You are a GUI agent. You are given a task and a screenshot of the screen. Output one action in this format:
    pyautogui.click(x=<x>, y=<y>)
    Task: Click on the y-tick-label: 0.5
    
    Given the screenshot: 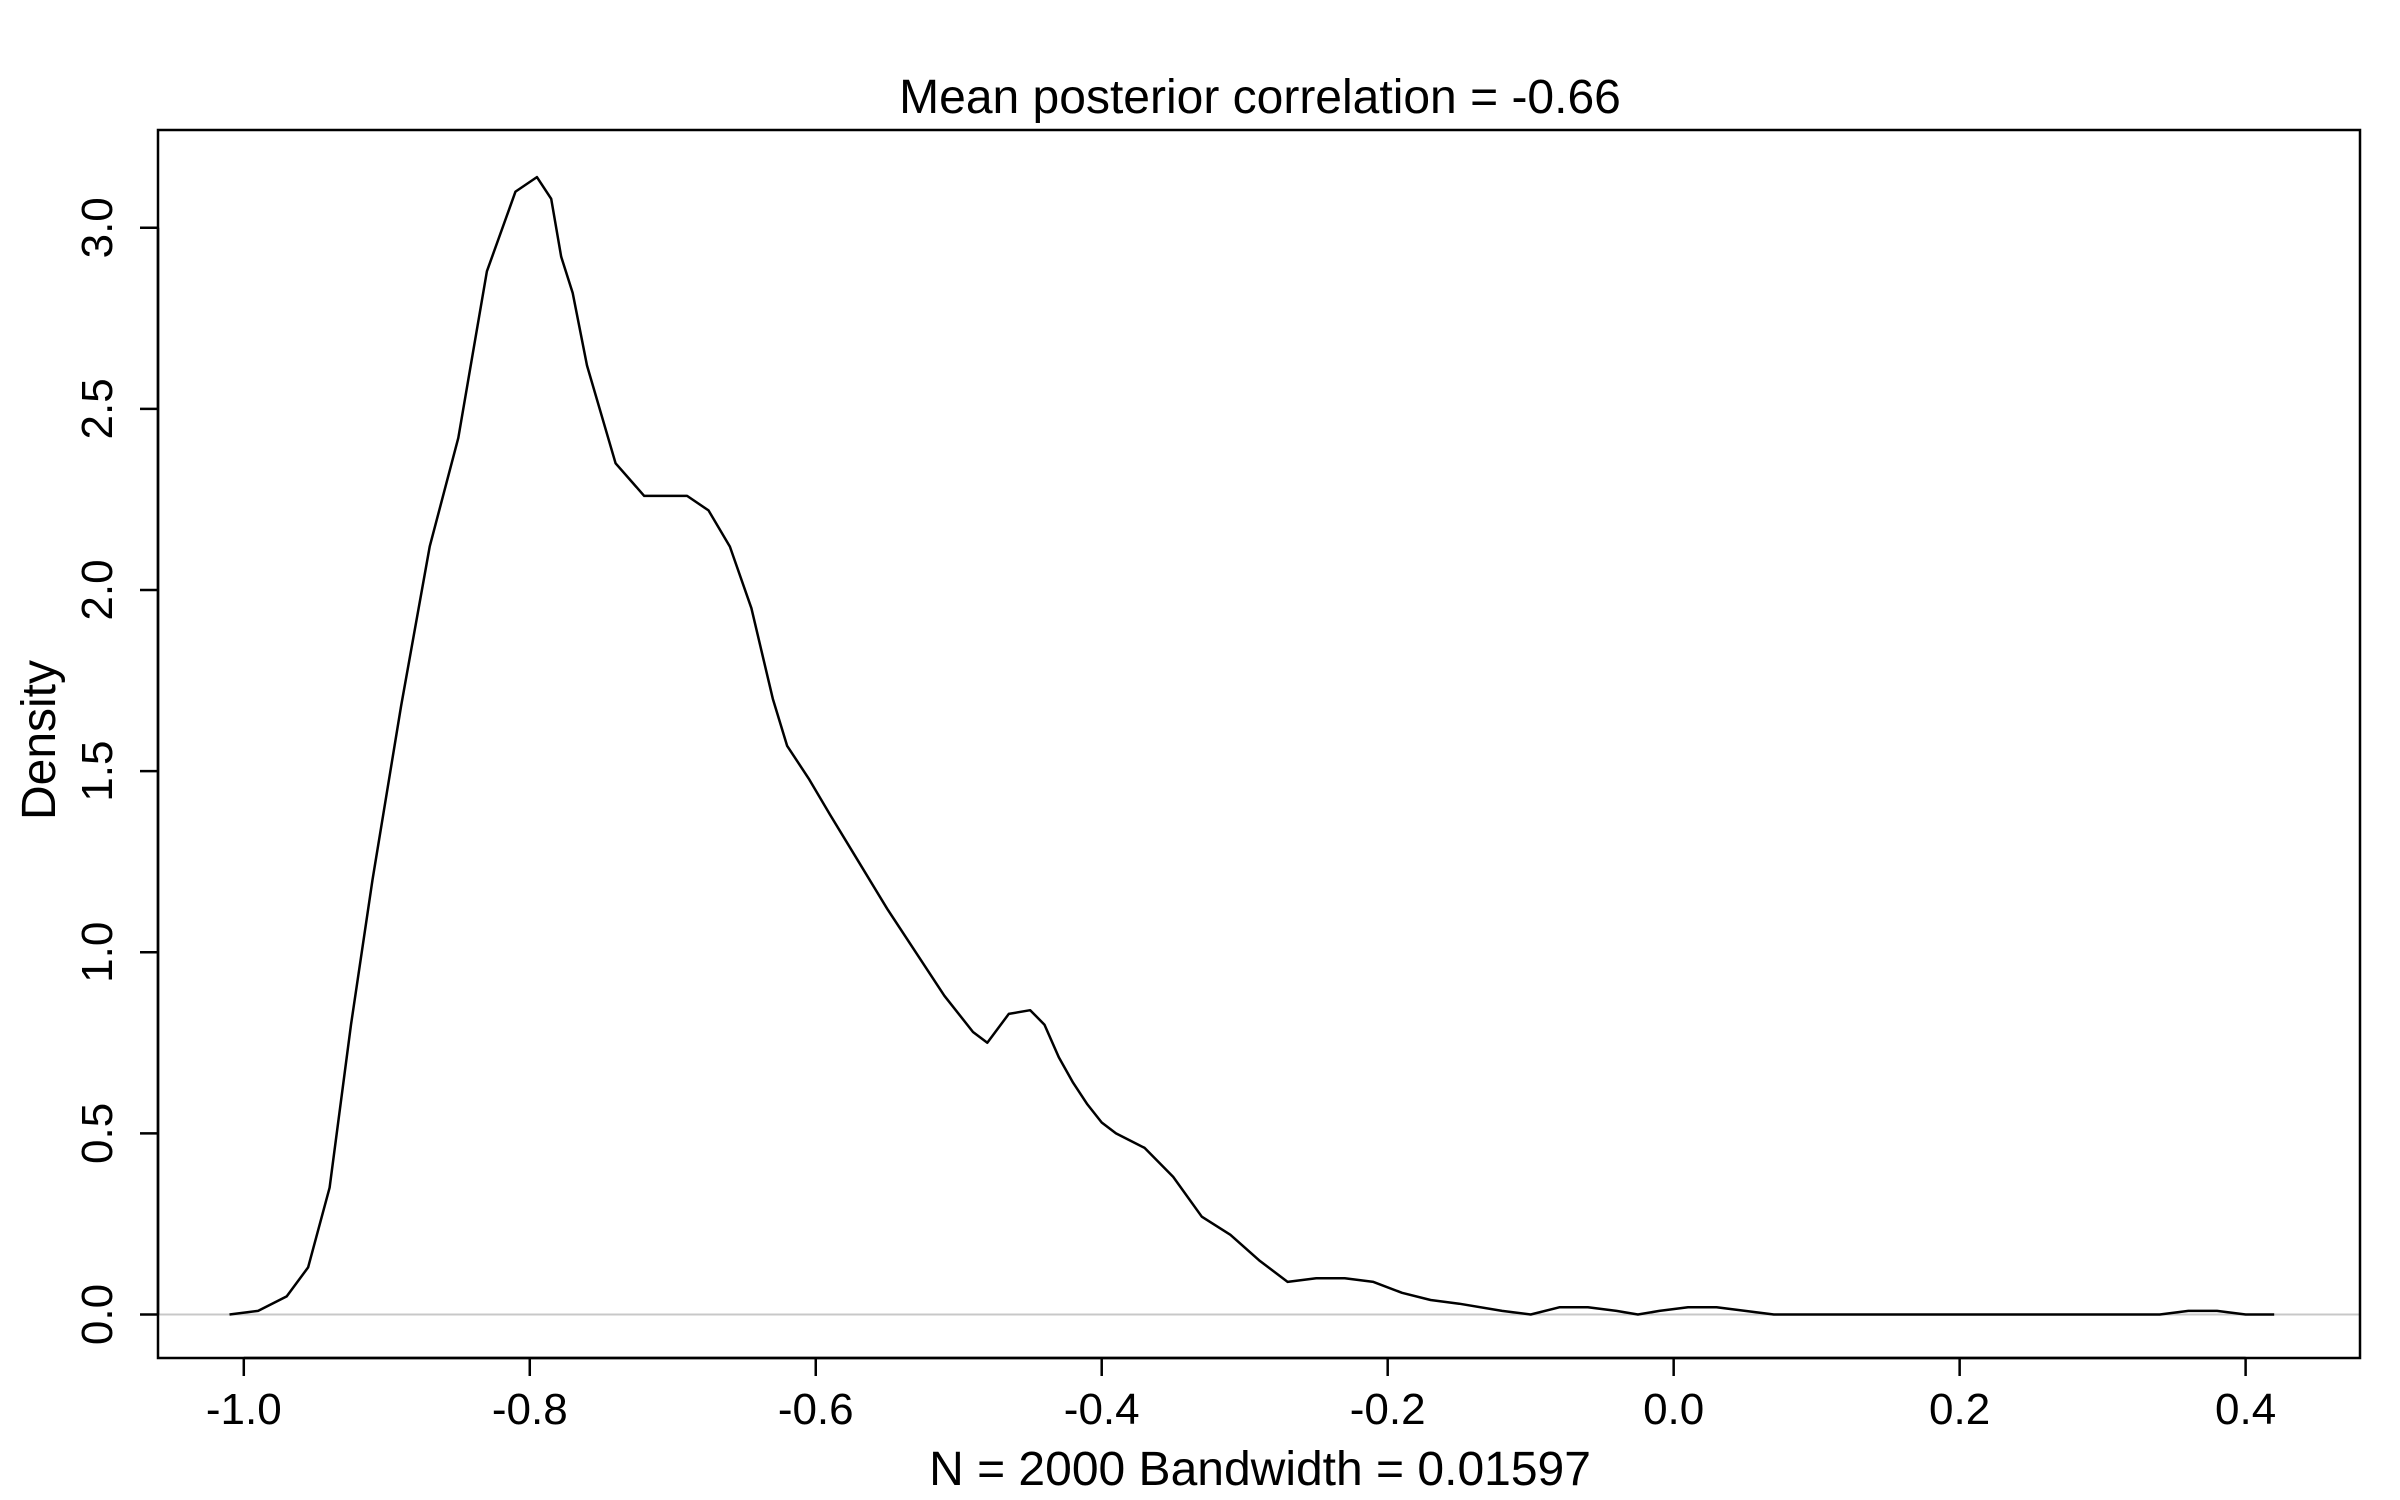 What is the action you would take?
    pyautogui.click(x=97, y=1133)
    